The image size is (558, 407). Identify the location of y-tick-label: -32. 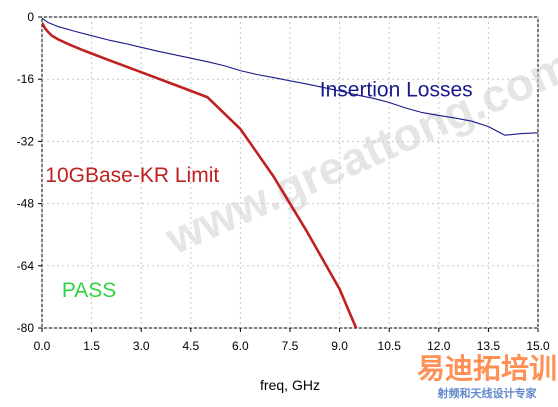
(26, 141).